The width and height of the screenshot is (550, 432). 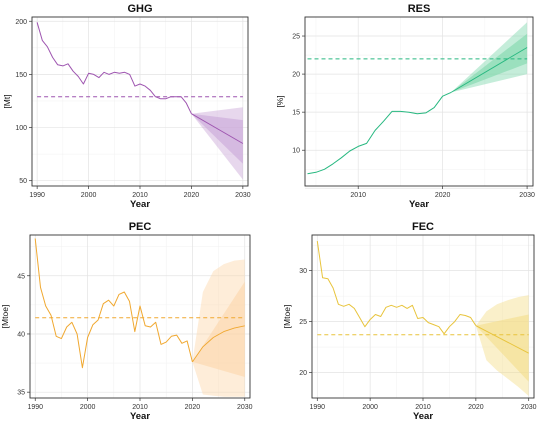 What do you see at coordinates (527, 195) in the screenshot?
I see `res-x-tick-label: 2030` at bounding box center [527, 195].